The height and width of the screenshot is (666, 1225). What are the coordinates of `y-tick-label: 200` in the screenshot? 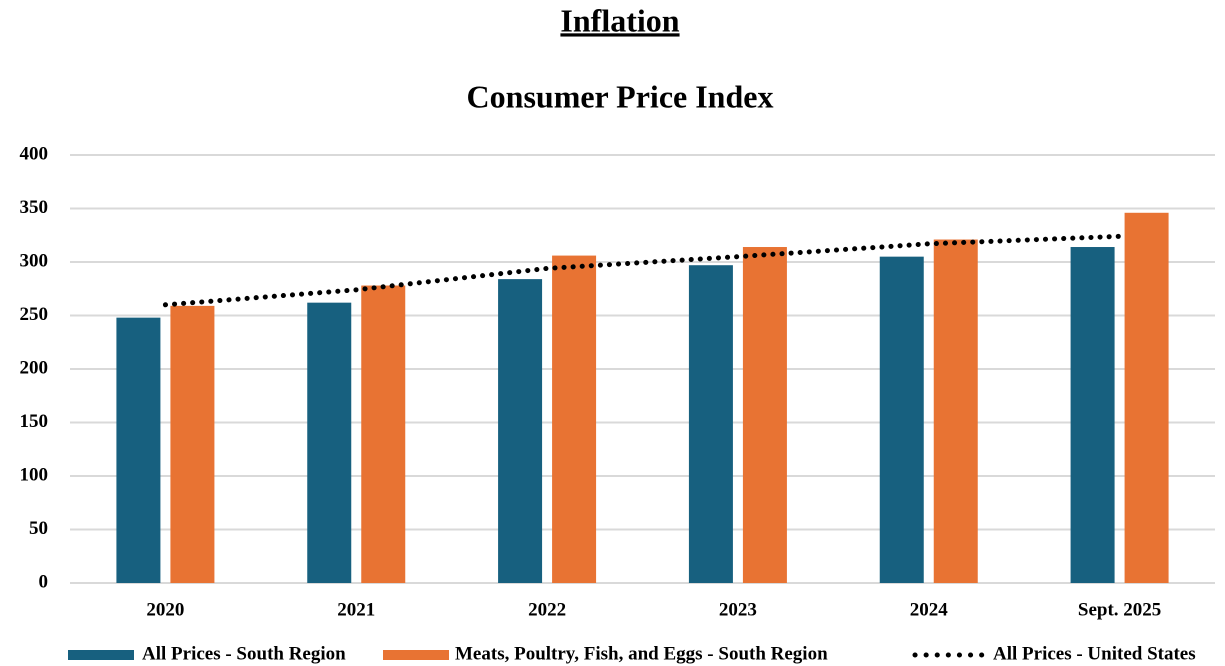 It's located at (34, 367).